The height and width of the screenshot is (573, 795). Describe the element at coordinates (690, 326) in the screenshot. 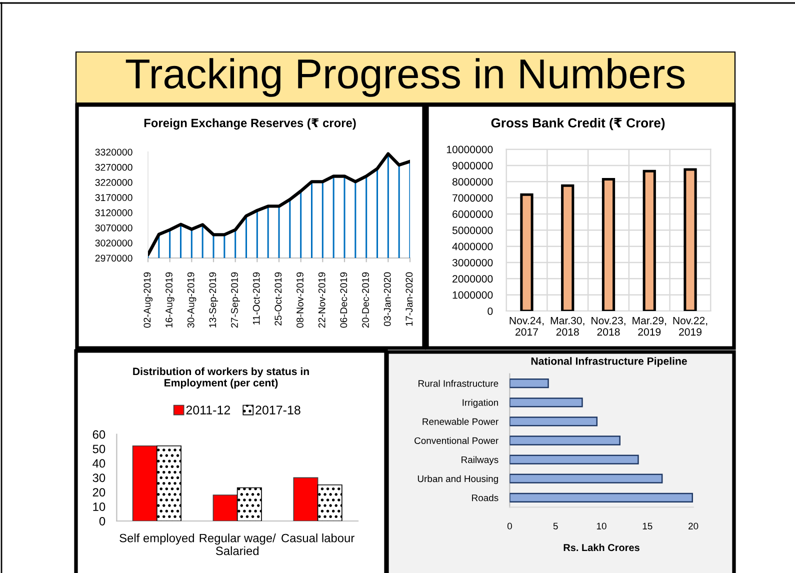

I see `x-tick-label: Nov.22, 2019` at that location.